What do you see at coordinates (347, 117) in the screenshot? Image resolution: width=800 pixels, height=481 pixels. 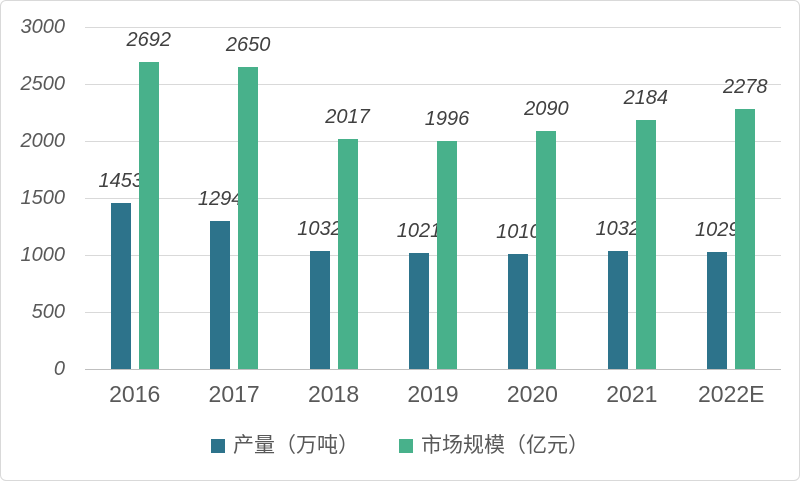 I see `value-label: 2017` at bounding box center [347, 117].